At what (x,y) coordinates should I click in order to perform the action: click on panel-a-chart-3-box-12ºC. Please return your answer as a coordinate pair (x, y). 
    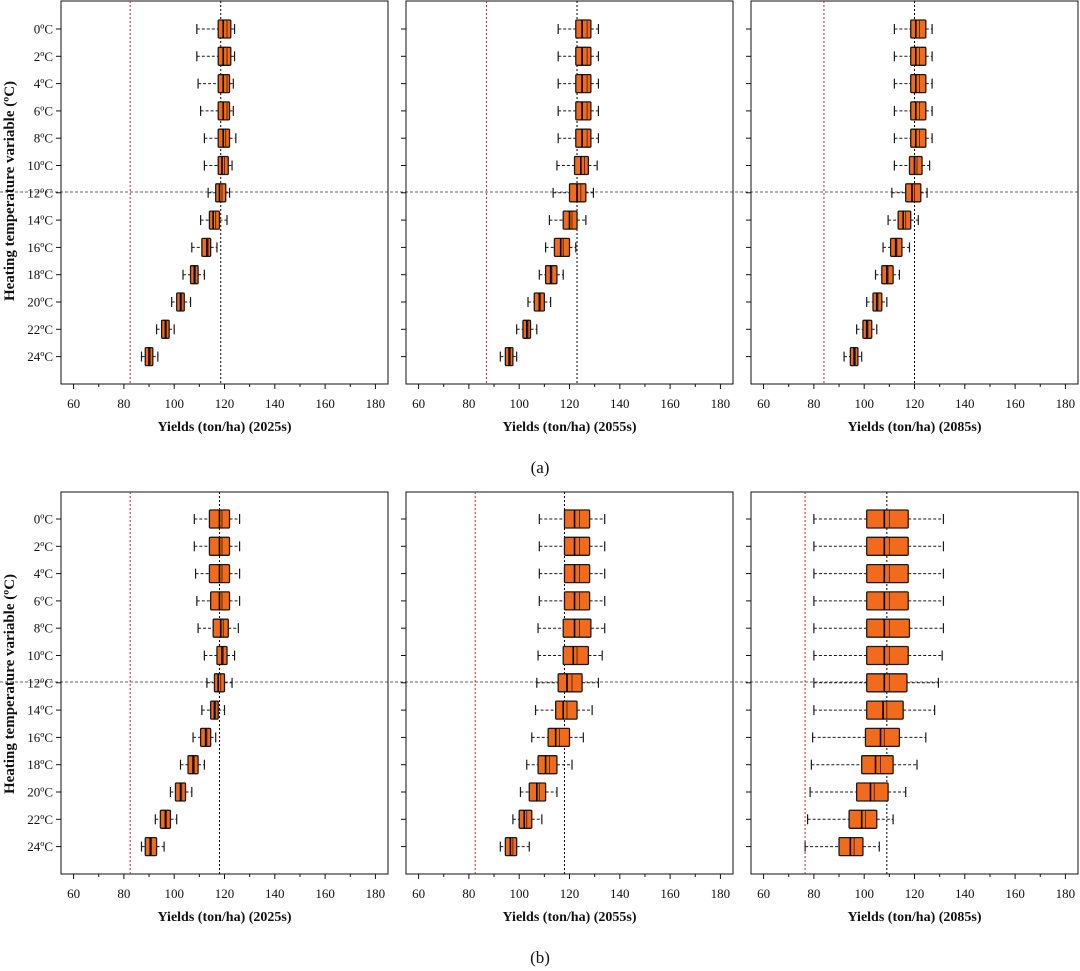
    Looking at the image, I should click on (909, 193).